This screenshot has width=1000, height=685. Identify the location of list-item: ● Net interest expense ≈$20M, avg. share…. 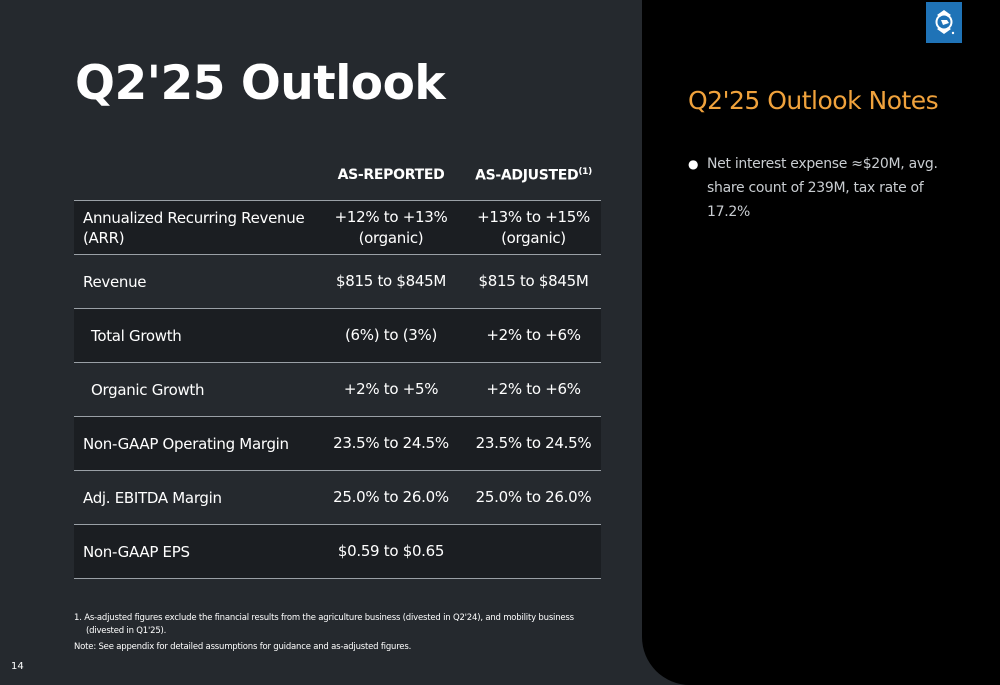
(813, 188).